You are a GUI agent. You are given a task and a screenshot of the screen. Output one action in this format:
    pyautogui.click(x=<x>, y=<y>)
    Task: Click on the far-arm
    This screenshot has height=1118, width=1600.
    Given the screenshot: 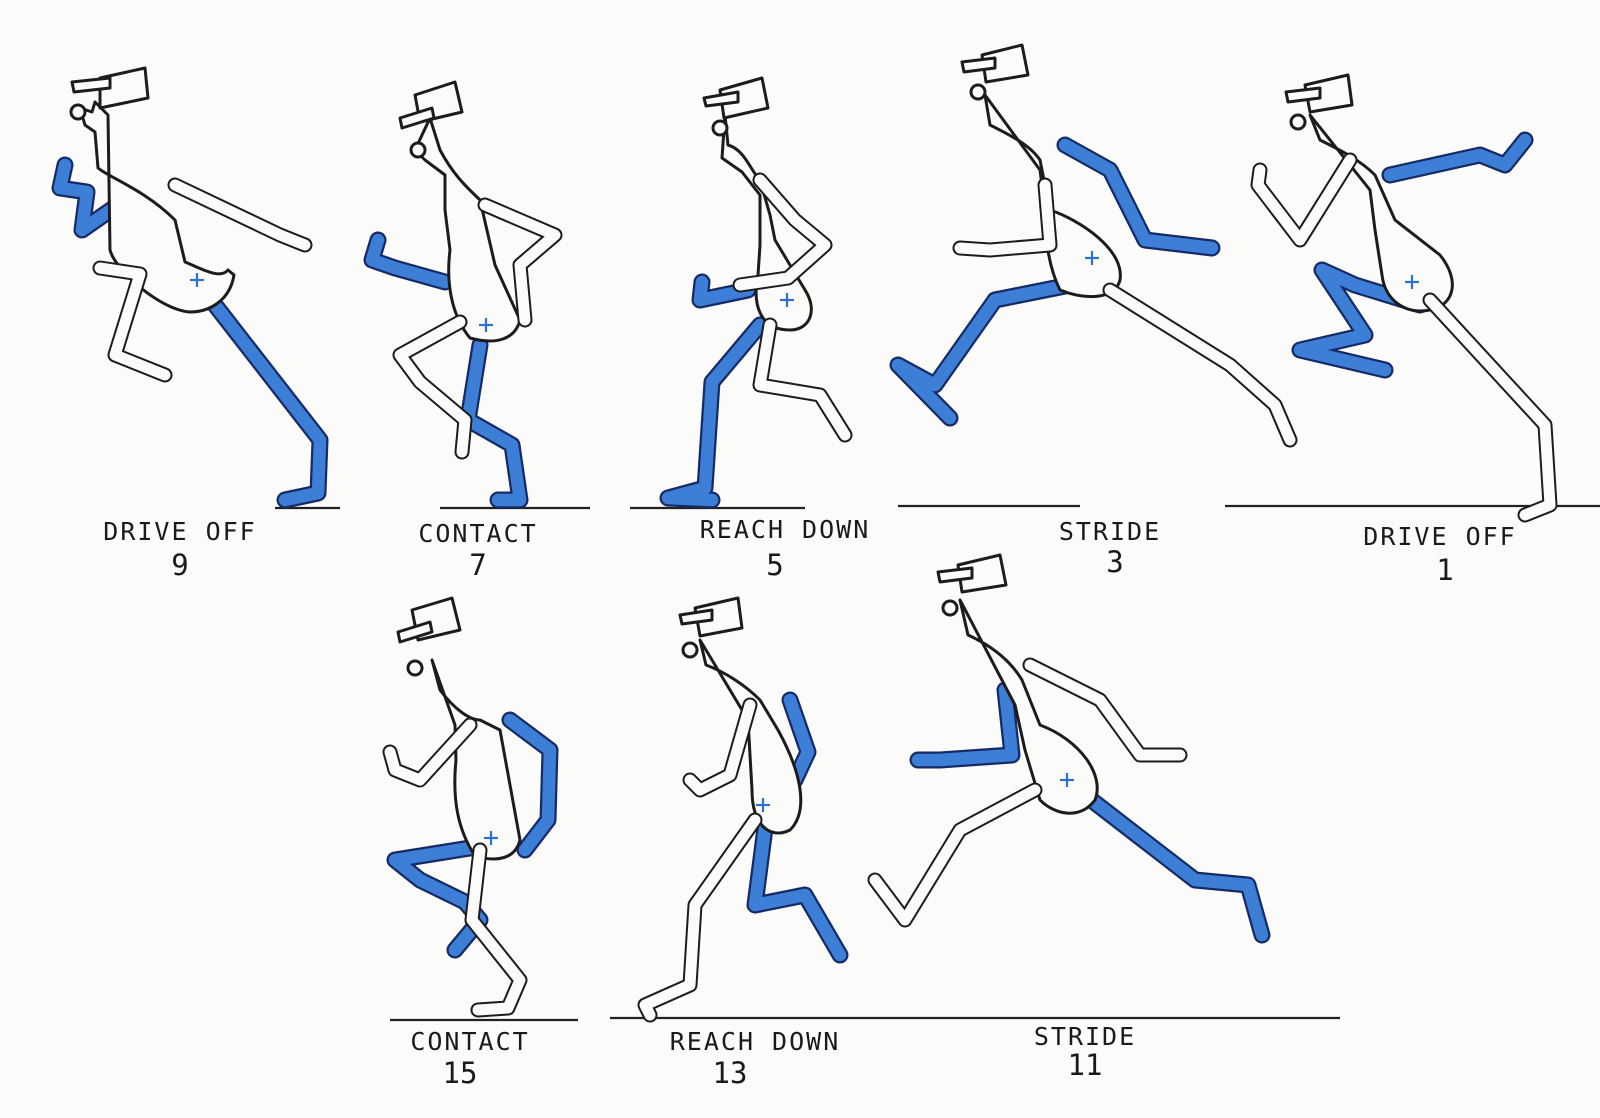 What is the action you would take?
    pyautogui.click(x=965, y=725)
    